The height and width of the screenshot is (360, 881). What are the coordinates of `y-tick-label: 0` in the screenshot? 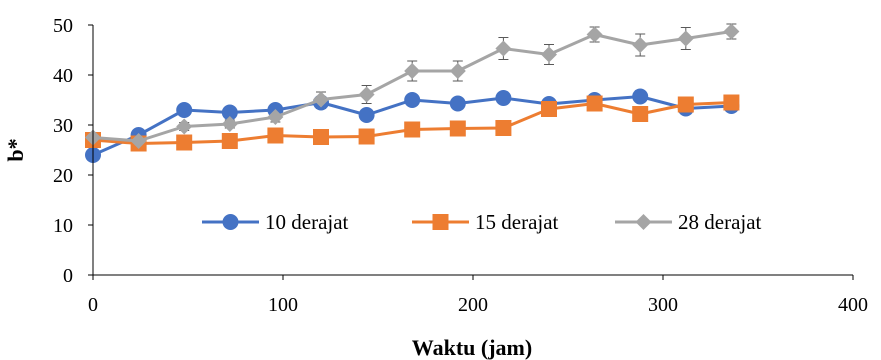 It's located at (68, 276).